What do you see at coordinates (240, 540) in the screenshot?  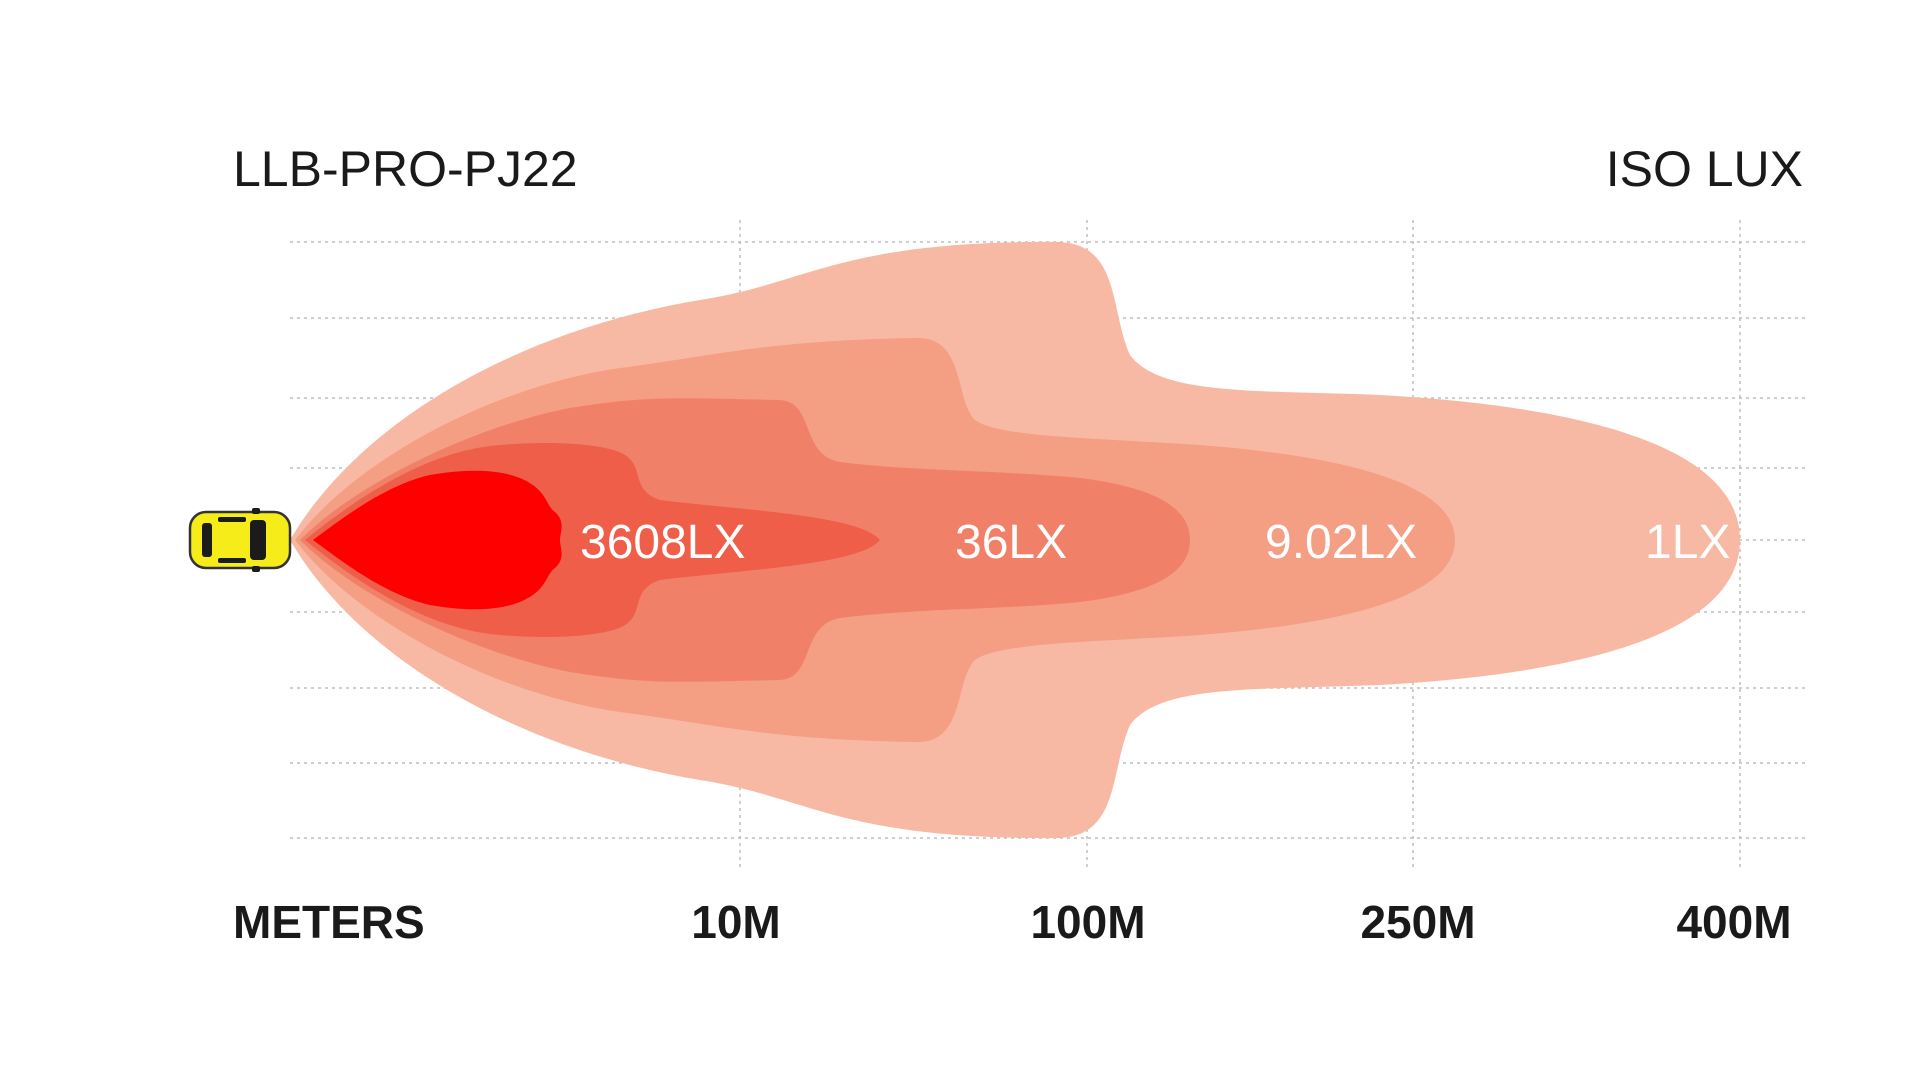 I see `vehicle-icon` at bounding box center [240, 540].